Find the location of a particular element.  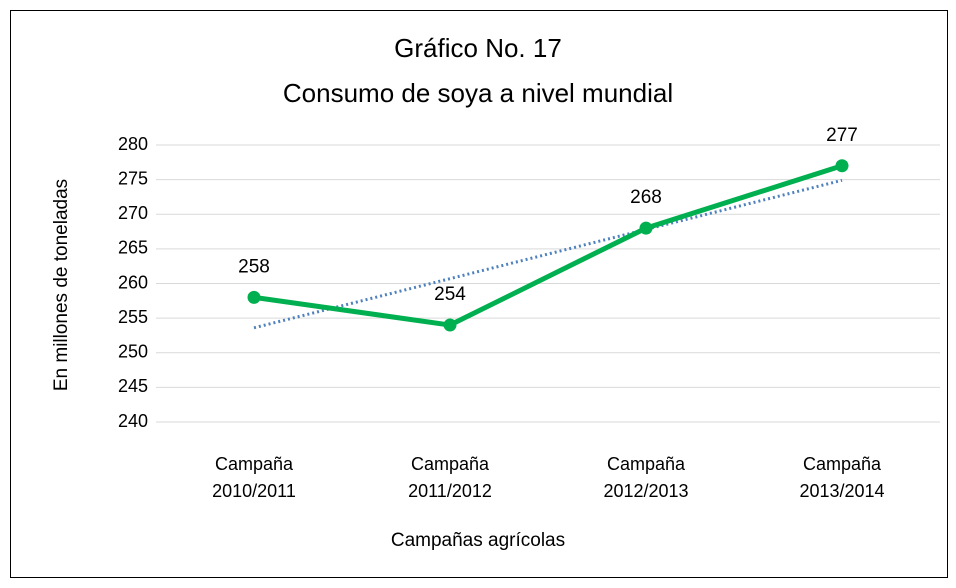

y-tick-label: 240 is located at coordinates (133, 421).